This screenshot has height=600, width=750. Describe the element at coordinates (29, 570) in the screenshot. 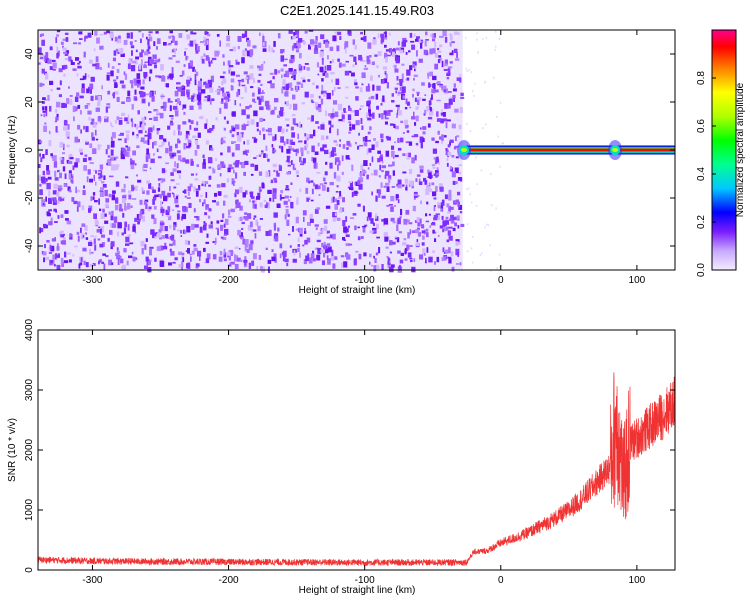

I see `y-tick-label: 0` at that location.